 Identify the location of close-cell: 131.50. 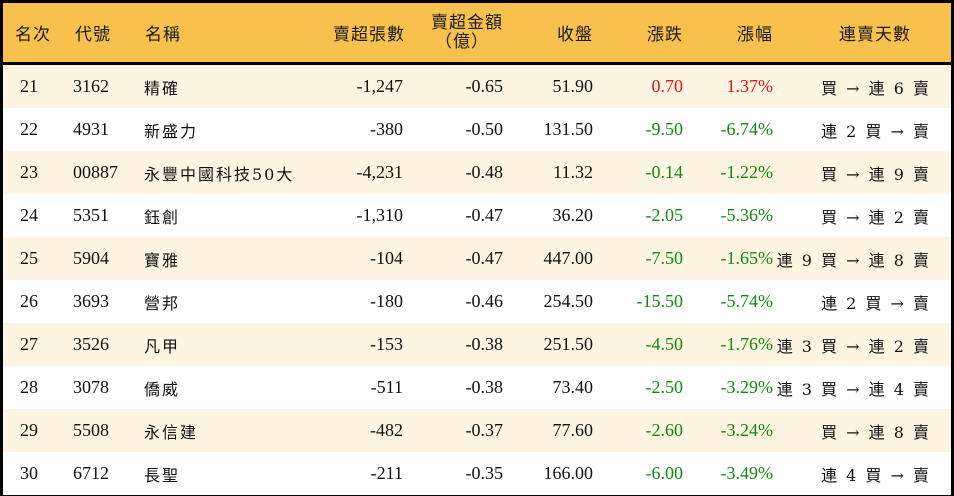
(568, 129).